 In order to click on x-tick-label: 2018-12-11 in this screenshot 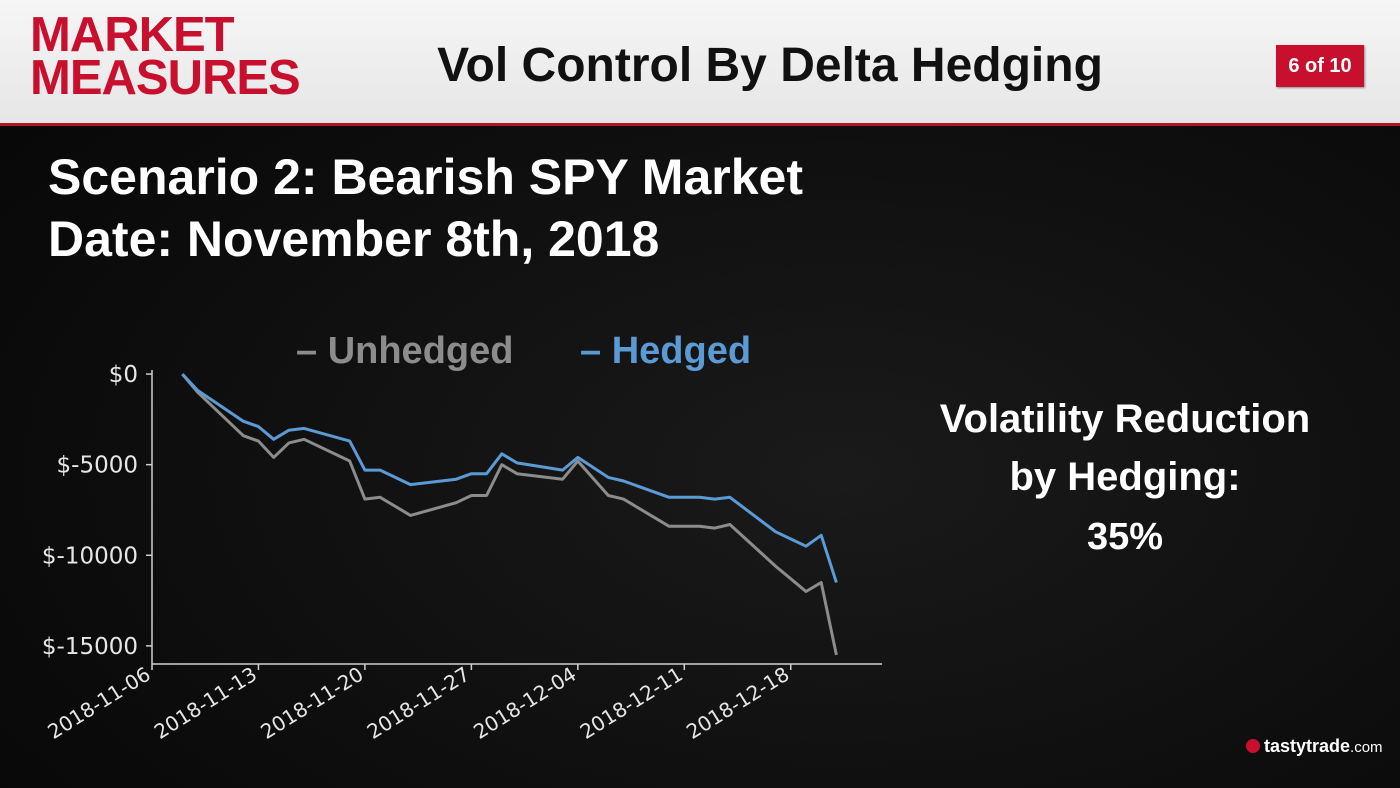, I will do `click(631, 703)`.